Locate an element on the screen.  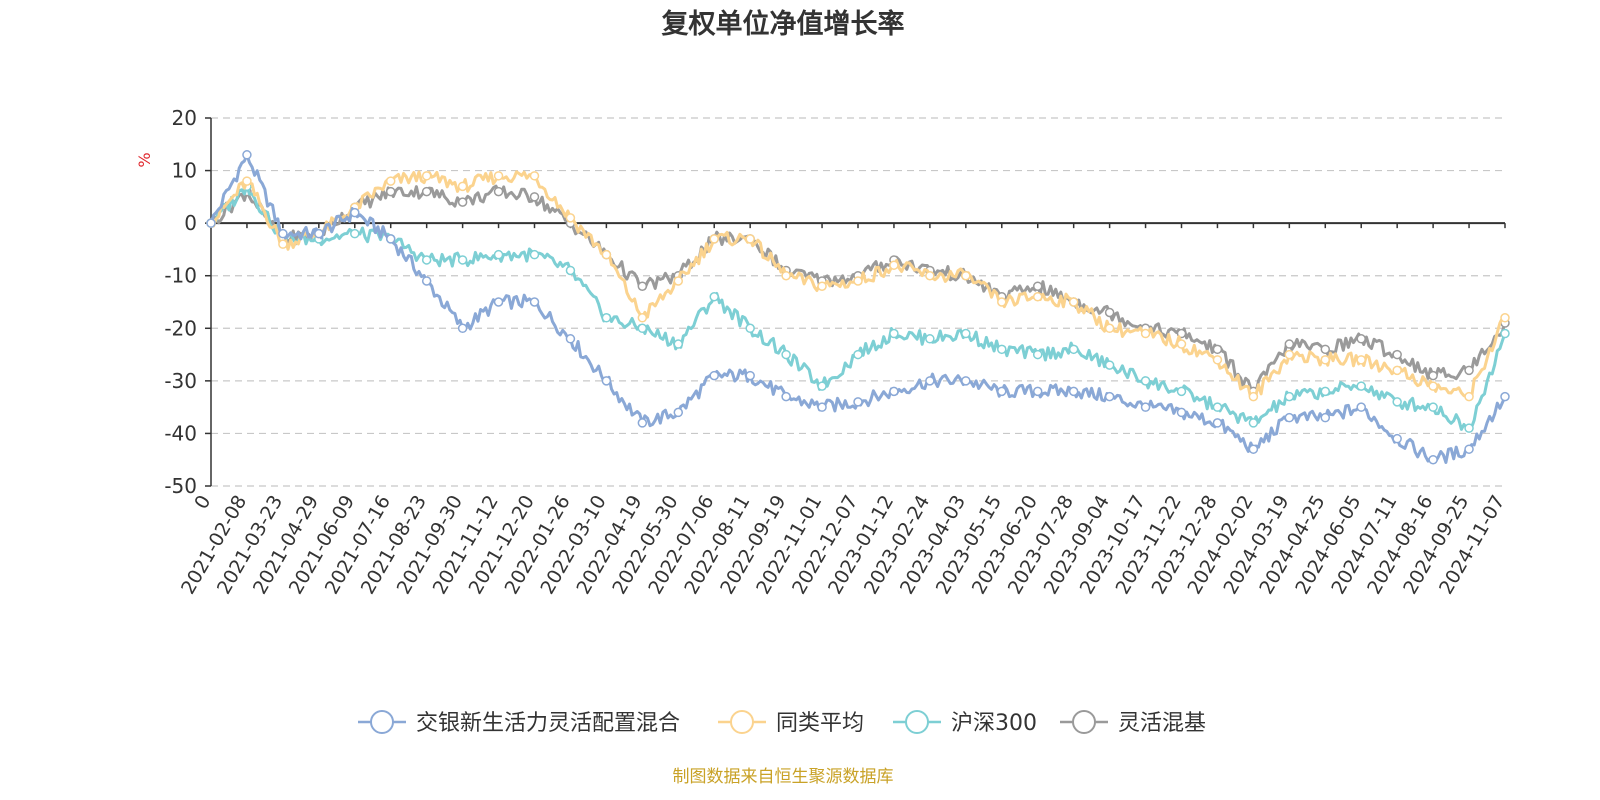
legend-item-2: 沪深300 is located at coordinates (965, 723).